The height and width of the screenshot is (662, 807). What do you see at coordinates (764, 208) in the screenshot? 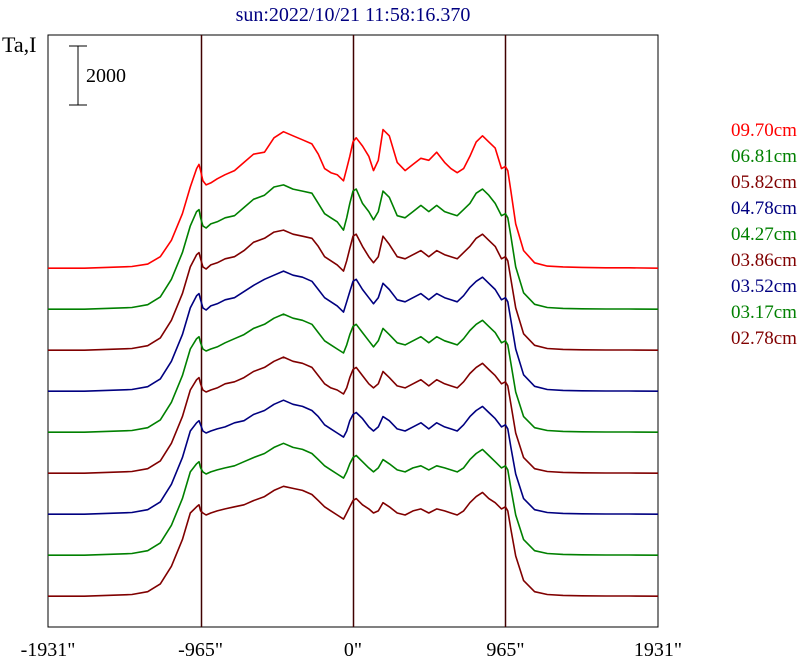
I see `legend-item-04.78cm: 04.78cm` at bounding box center [764, 208].